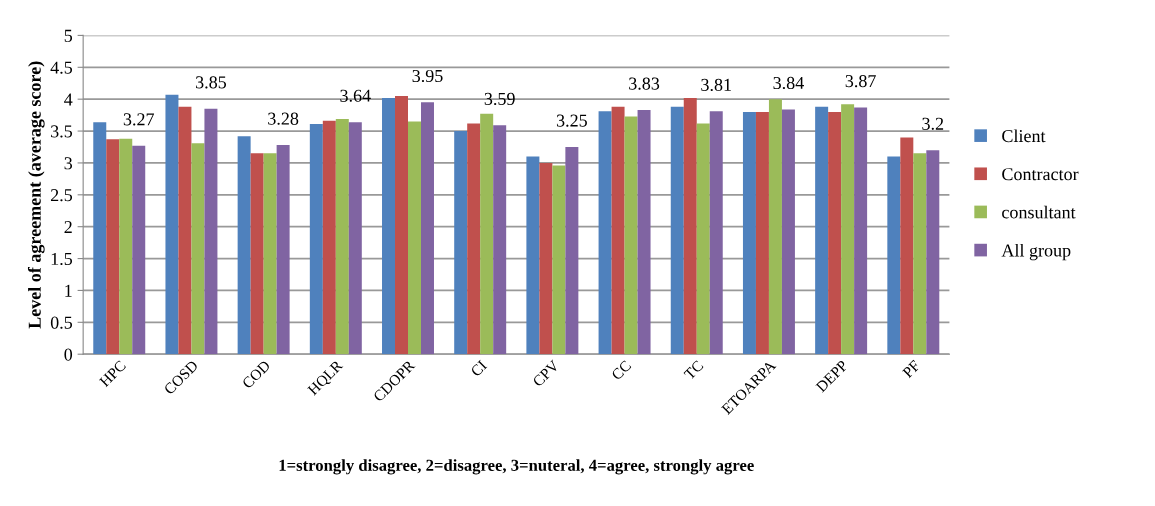 The image size is (1155, 506). I want to click on y-tick-label: 1.5, so click(62, 259).